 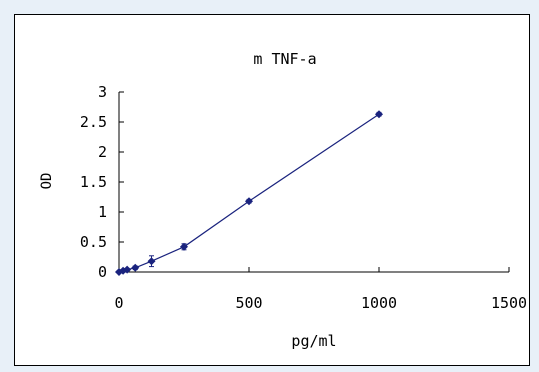 I want to click on y-tick-label: 0, so click(x=102, y=272).